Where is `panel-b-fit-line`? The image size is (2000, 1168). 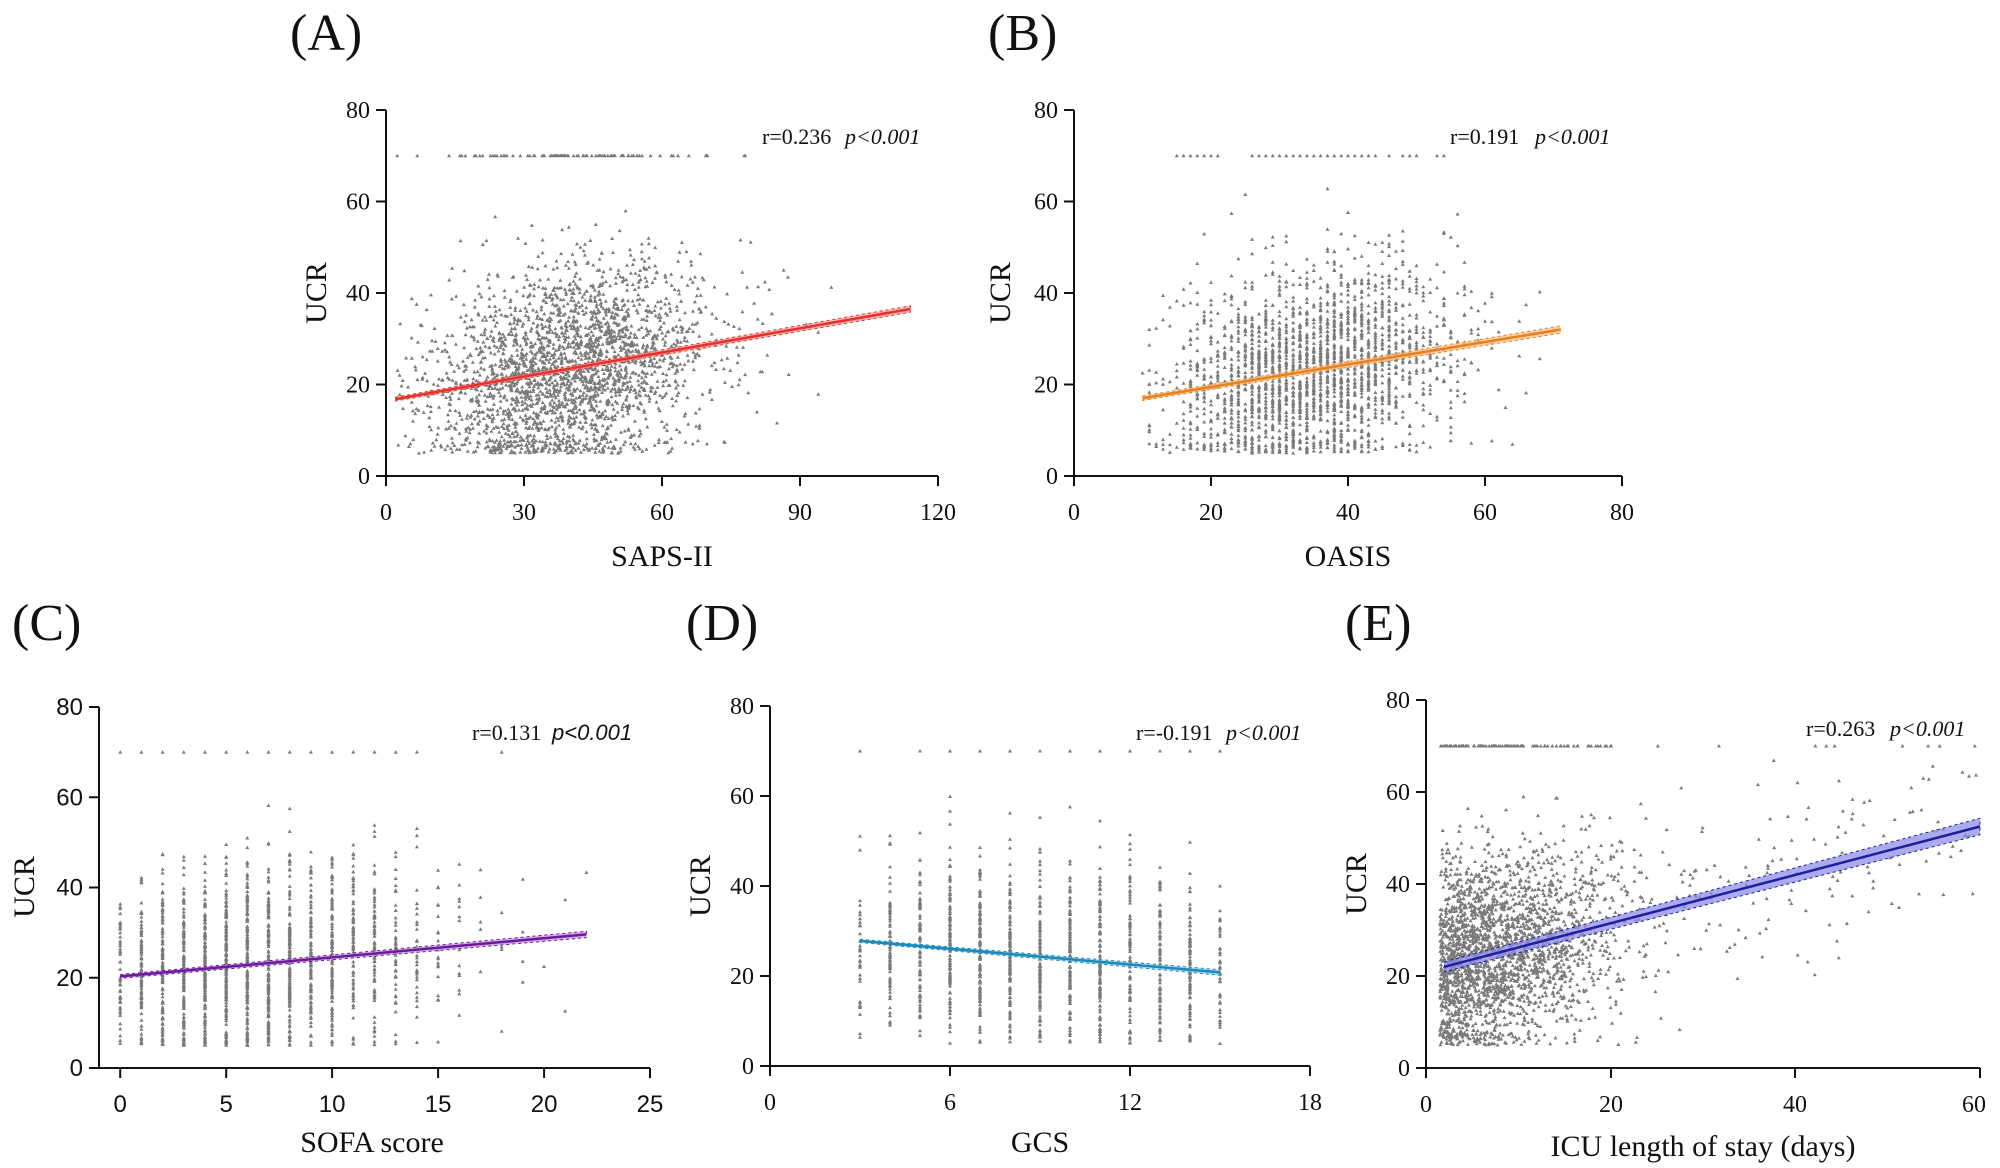 panel-b-fit-line is located at coordinates (1351, 364).